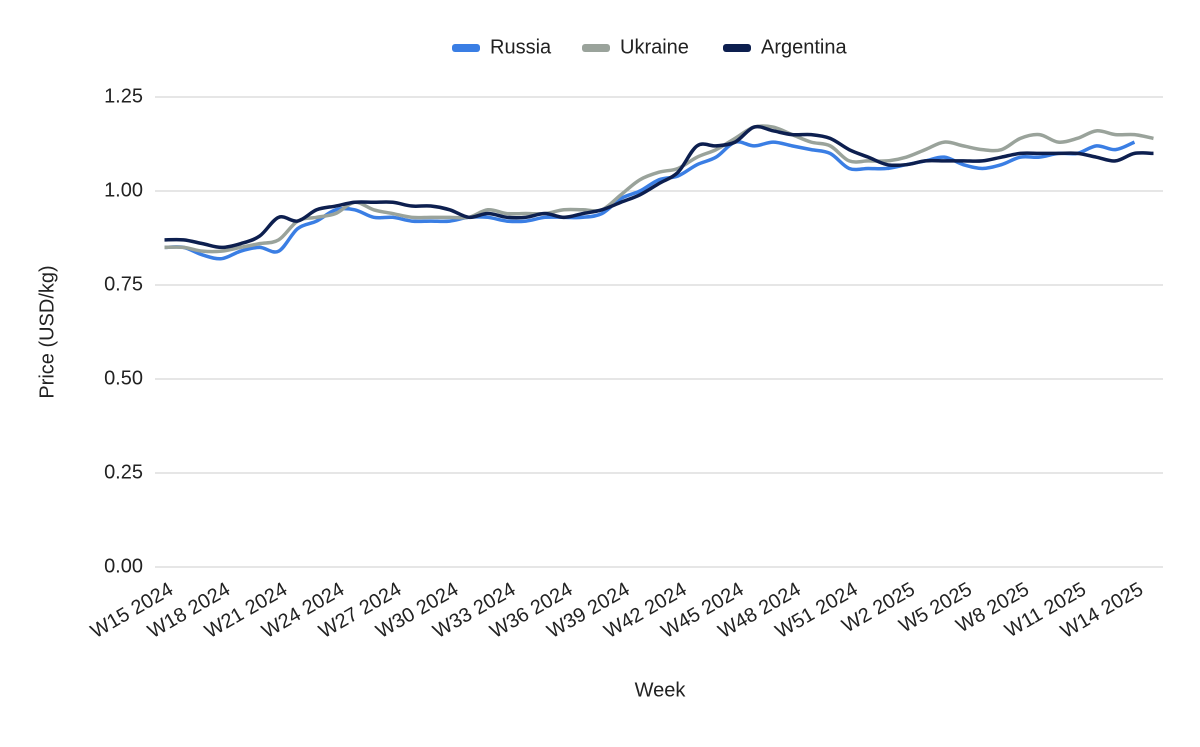  What do you see at coordinates (123, 378) in the screenshot?
I see `y-tick-label: 0.50` at bounding box center [123, 378].